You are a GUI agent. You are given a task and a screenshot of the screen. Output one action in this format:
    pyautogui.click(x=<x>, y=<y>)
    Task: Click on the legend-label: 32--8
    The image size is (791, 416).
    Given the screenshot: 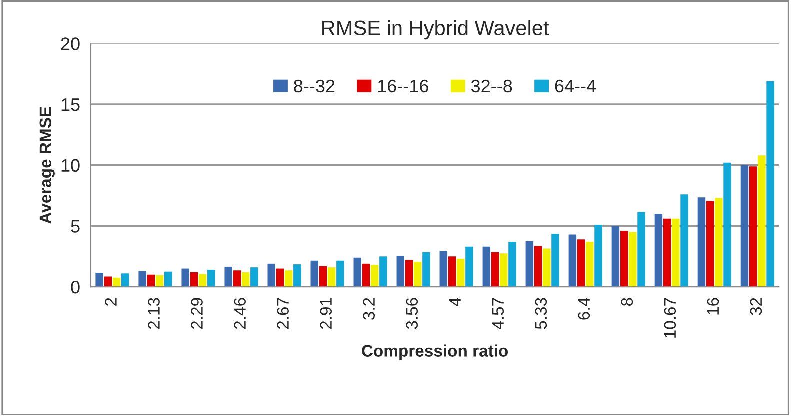 What is the action you would take?
    pyautogui.click(x=491, y=86)
    